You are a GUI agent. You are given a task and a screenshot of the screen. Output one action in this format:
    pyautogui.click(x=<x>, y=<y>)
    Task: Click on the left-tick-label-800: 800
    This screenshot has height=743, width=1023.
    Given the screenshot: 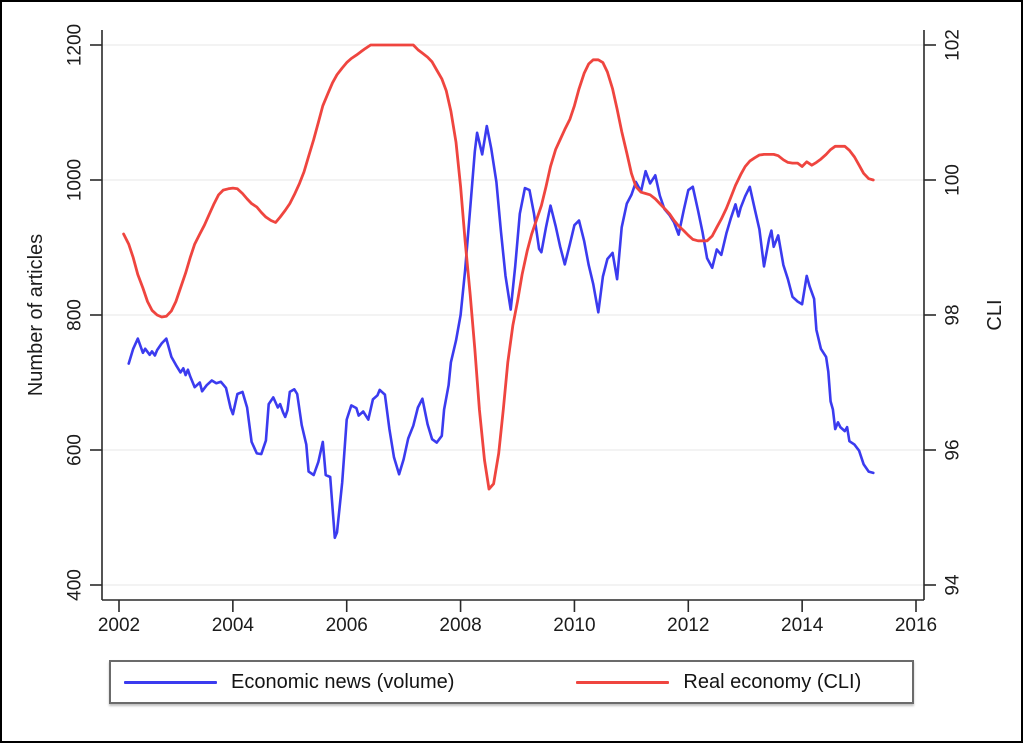 What is the action you would take?
    pyautogui.click(x=75, y=315)
    